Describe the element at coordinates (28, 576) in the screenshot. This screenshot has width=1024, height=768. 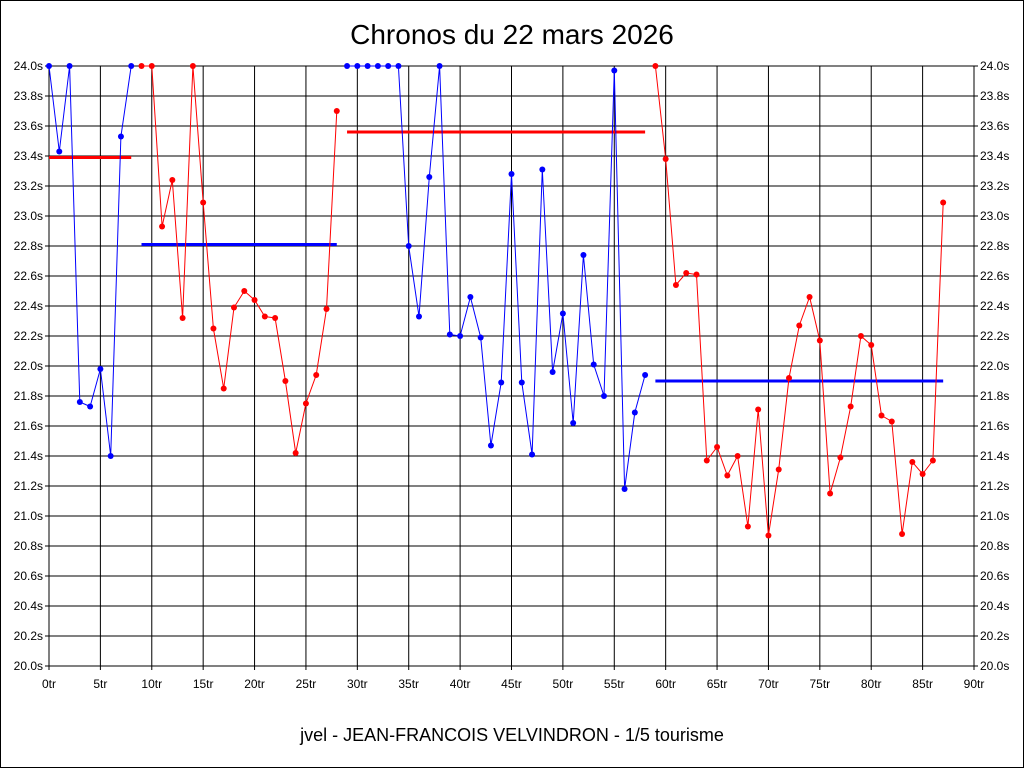
I see `y-tick-label: 20.6s` at that location.